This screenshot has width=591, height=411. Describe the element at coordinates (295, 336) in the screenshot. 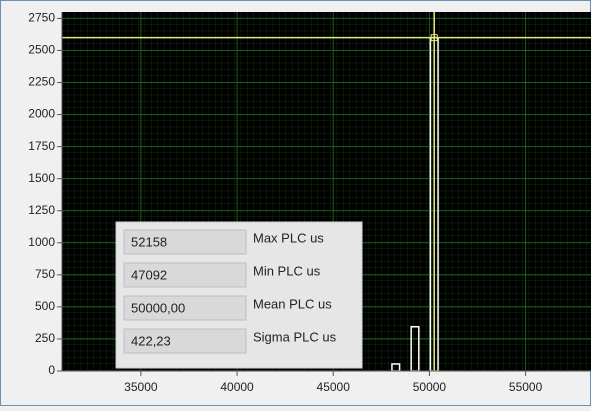

I see `indicator-label: Sigma PLC us` at that location.